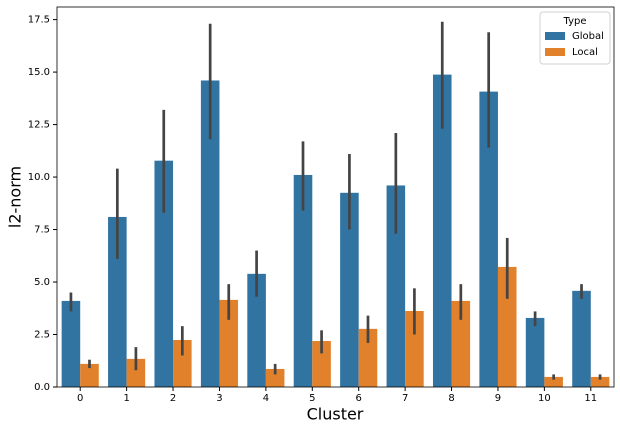 The width and height of the screenshot is (620, 434). I want to click on y-tick-label: 17.5, so click(39, 20).